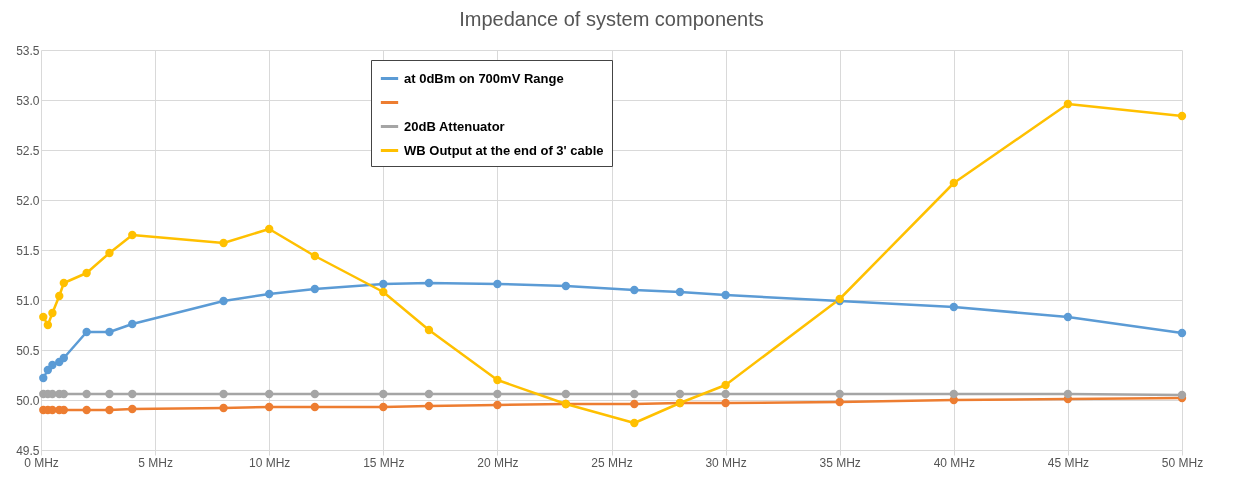  I want to click on x-tick-label: 20 MHz, so click(498, 462).